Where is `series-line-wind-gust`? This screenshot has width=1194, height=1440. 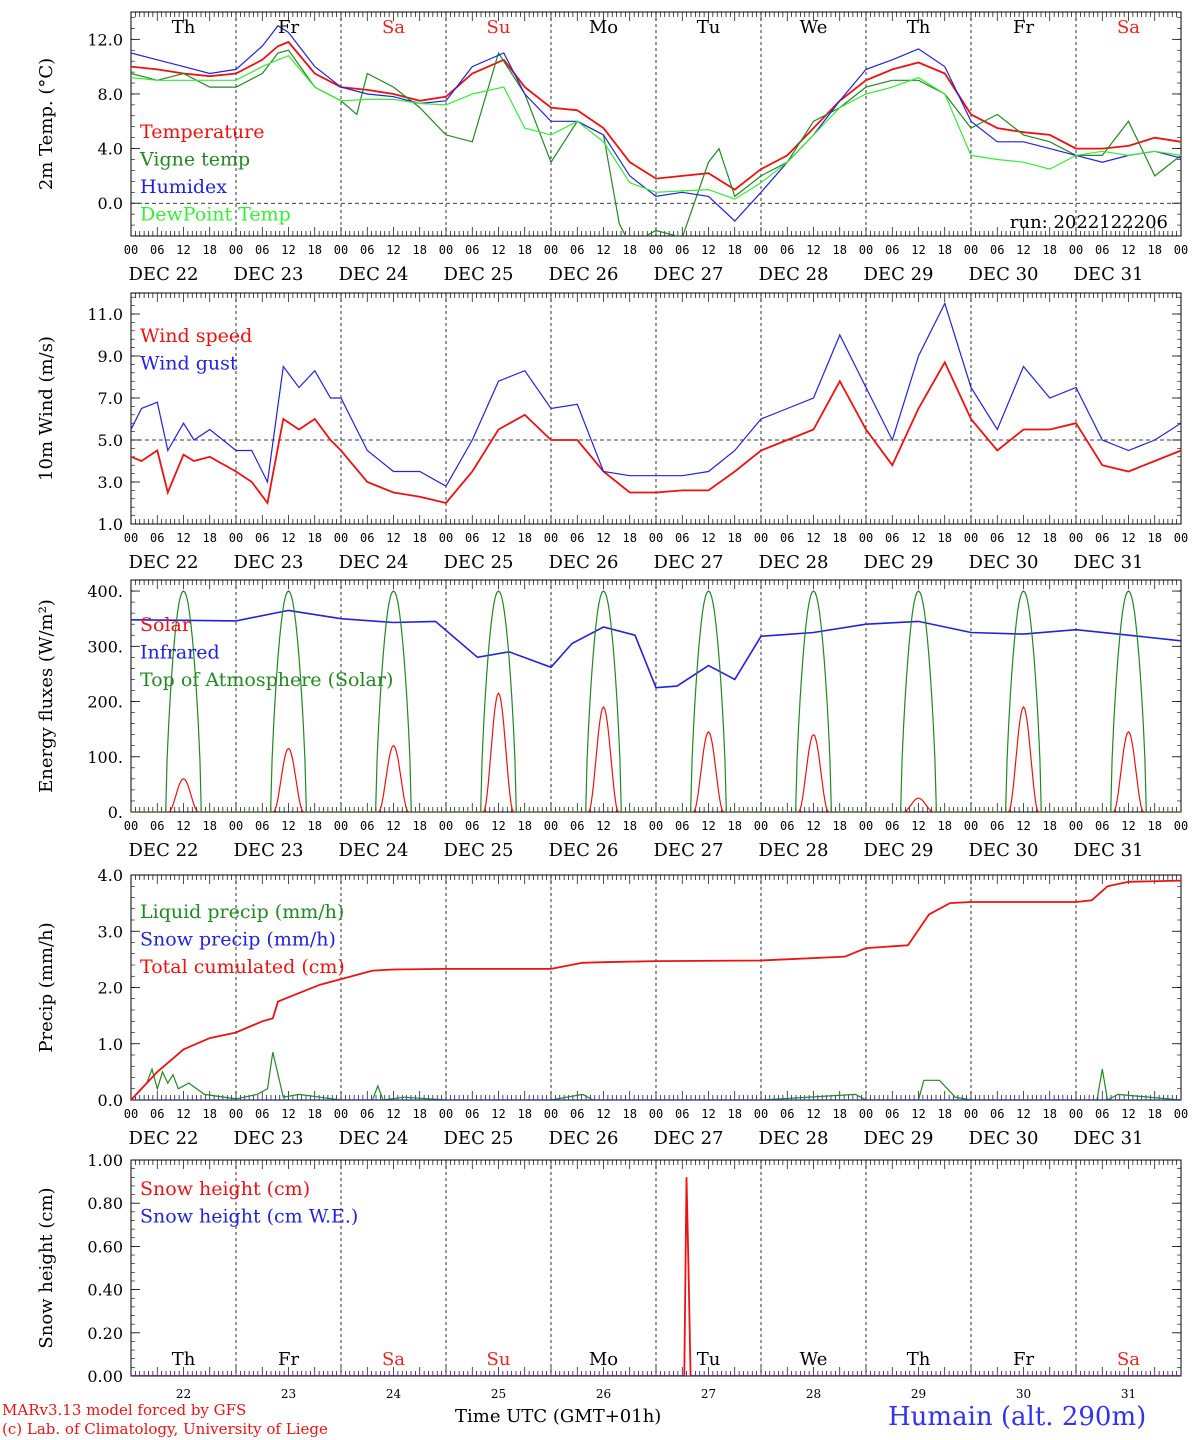
series-line-wind-gust is located at coordinates (656, 394).